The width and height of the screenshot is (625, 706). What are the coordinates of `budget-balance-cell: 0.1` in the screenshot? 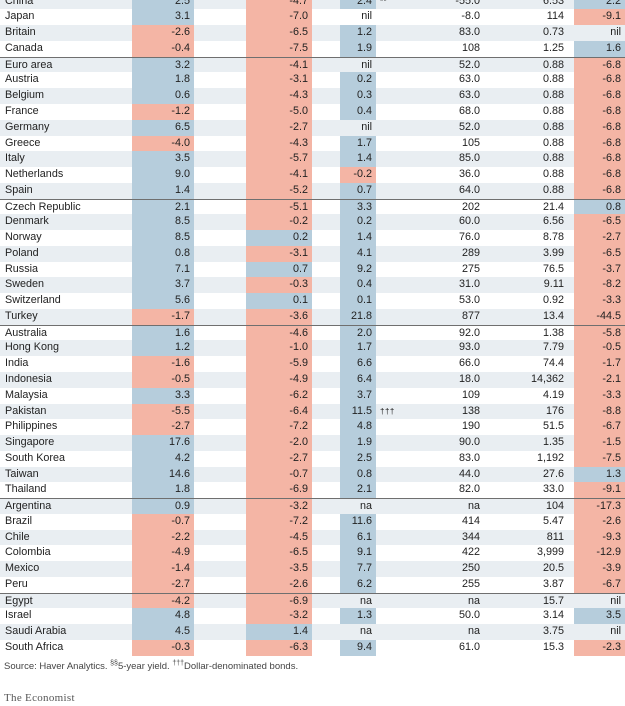 It's located at (279, 301).